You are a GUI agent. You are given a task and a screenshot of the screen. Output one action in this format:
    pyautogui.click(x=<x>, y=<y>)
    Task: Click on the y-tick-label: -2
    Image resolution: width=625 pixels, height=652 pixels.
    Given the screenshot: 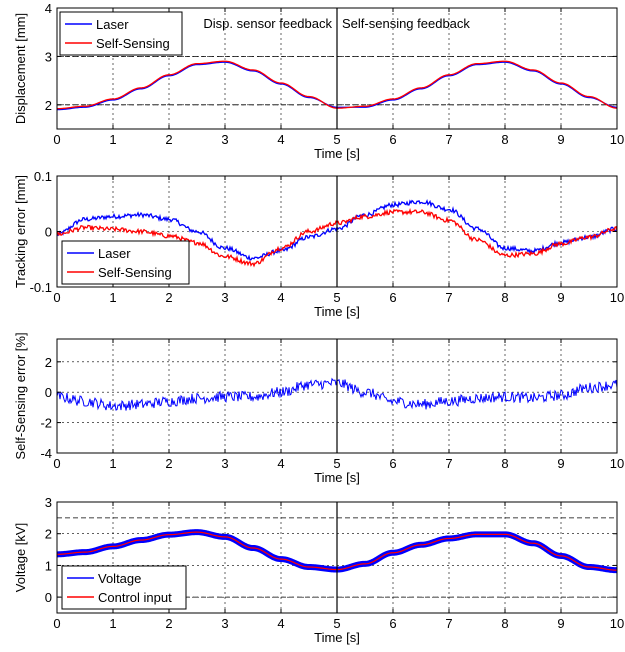 What is the action you would take?
    pyautogui.click(x=46, y=423)
    